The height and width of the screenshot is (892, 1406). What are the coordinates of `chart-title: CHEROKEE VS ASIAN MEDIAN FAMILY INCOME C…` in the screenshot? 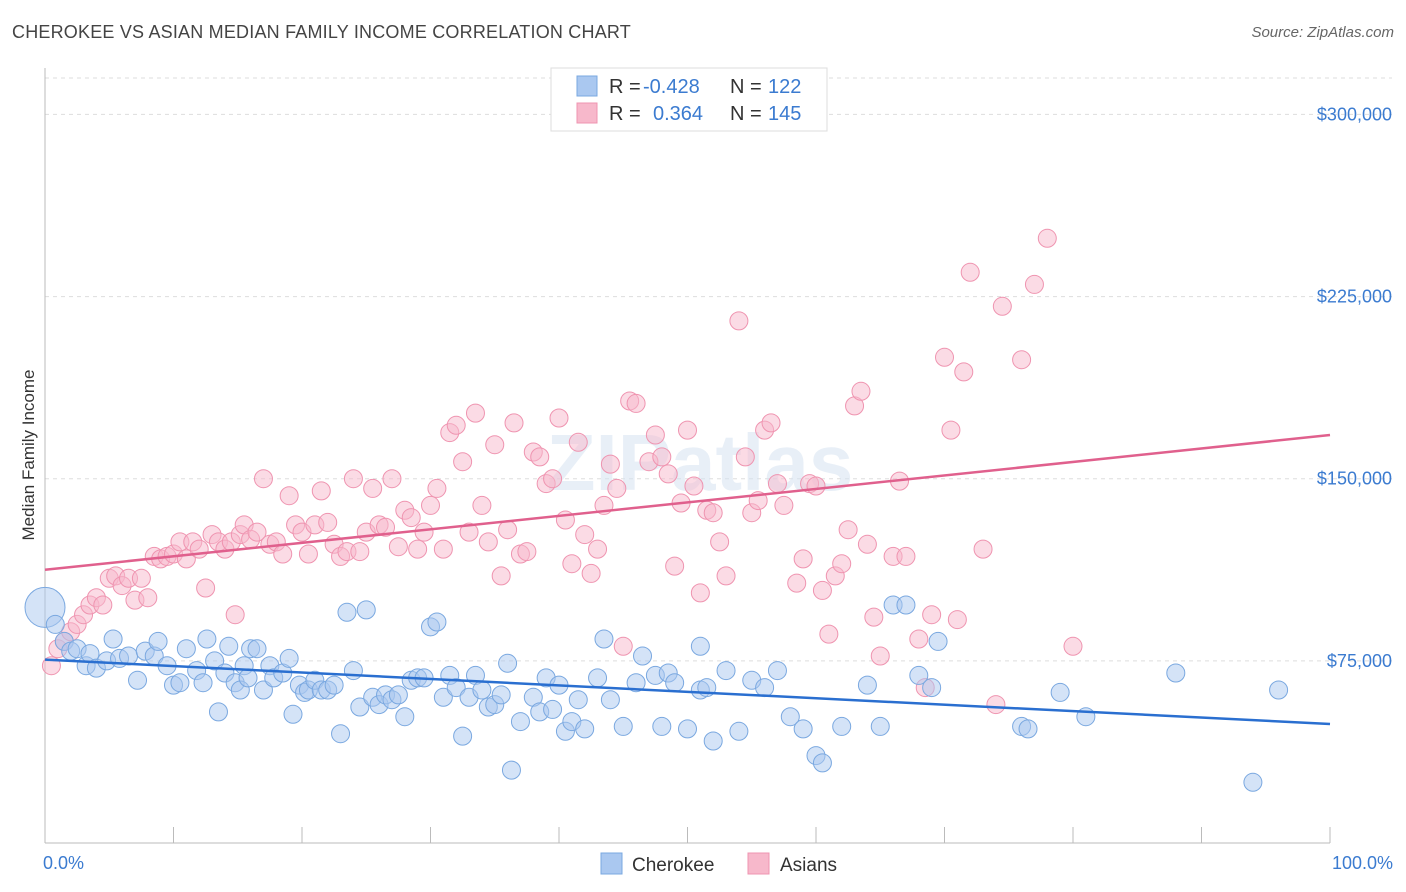 It's located at (321, 32).